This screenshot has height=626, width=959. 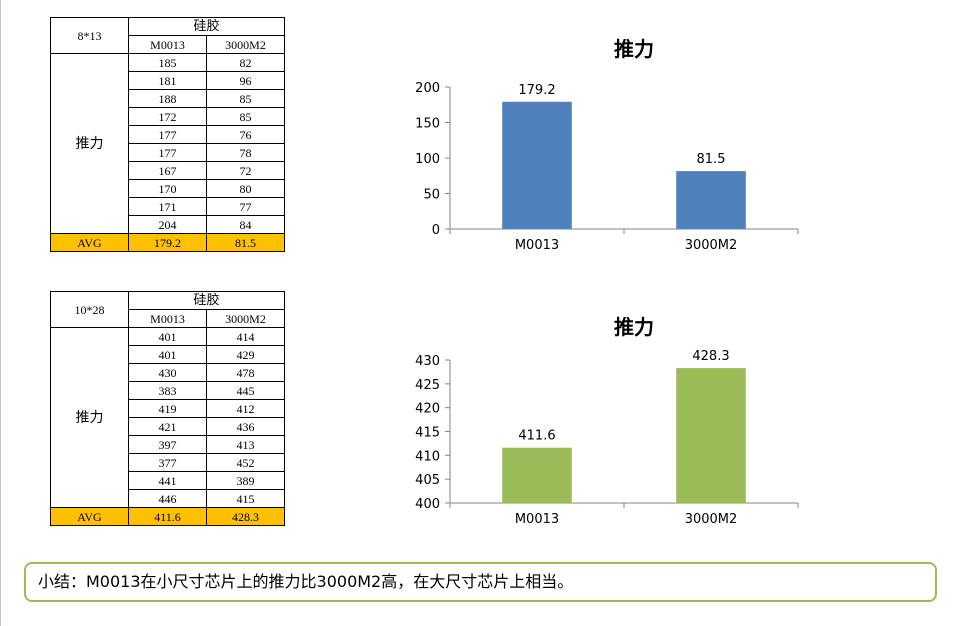 What do you see at coordinates (427, 433) in the screenshot?
I see `y-tick-label: 415` at bounding box center [427, 433].